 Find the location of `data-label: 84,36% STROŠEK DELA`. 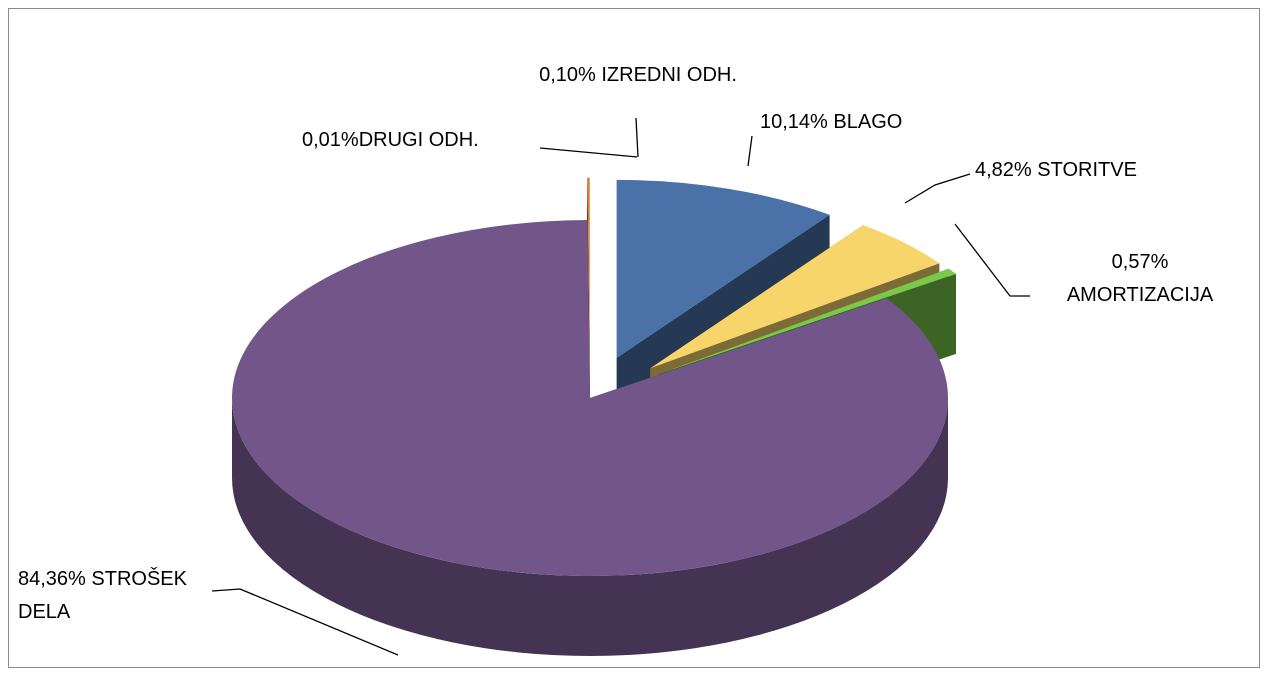

data-label: 84,36% STROŠEK DELA is located at coordinates (118, 596).